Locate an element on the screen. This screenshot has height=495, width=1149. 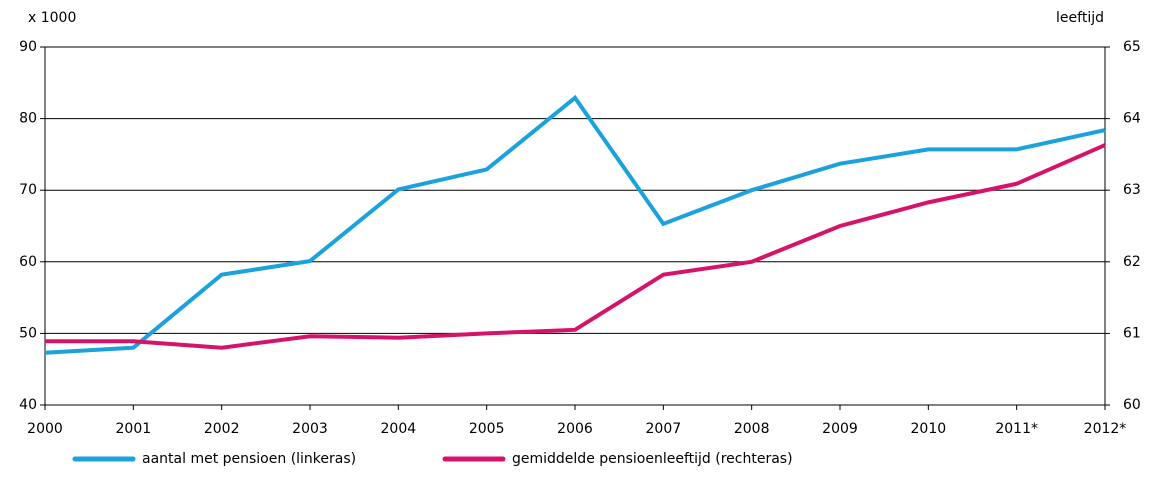
legend-label: aantal met pensioen (linkeras) is located at coordinates (249, 459).